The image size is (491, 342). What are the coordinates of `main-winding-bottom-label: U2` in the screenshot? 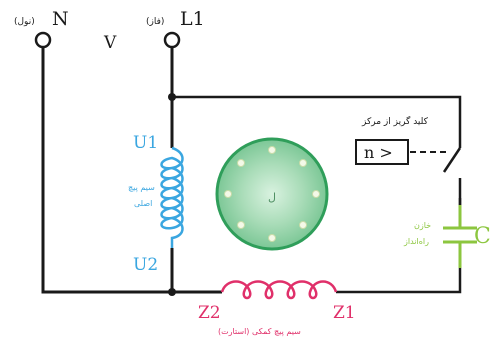 It's located at (145, 265).